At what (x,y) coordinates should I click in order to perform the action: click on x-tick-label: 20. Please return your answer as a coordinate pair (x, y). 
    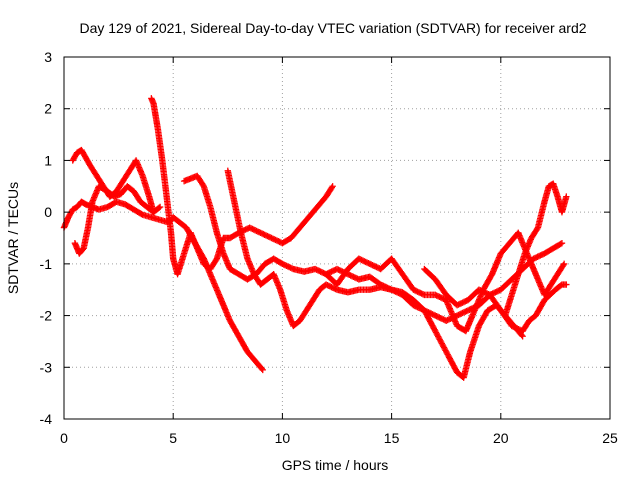
    Looking at the image, I should click on (501, 438).